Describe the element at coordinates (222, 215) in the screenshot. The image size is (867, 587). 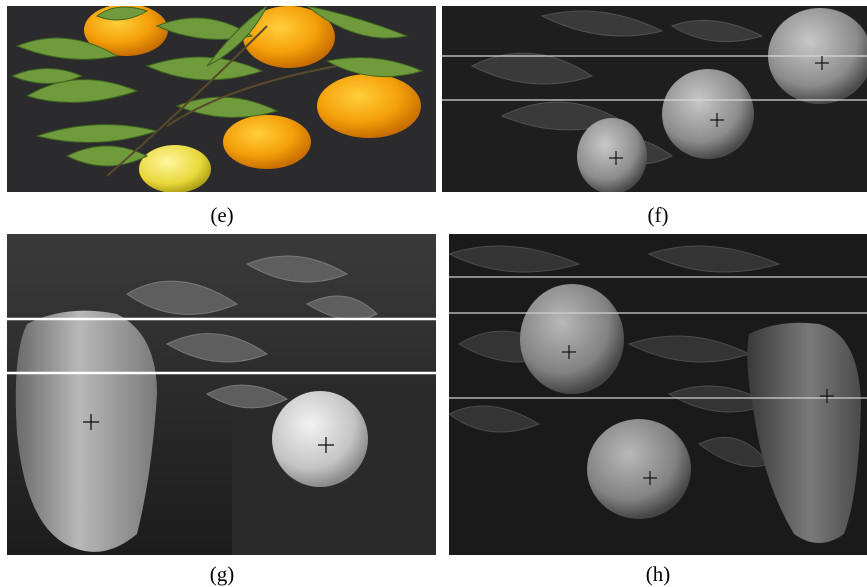
I see `panel-e-caption: (e)` at that location.